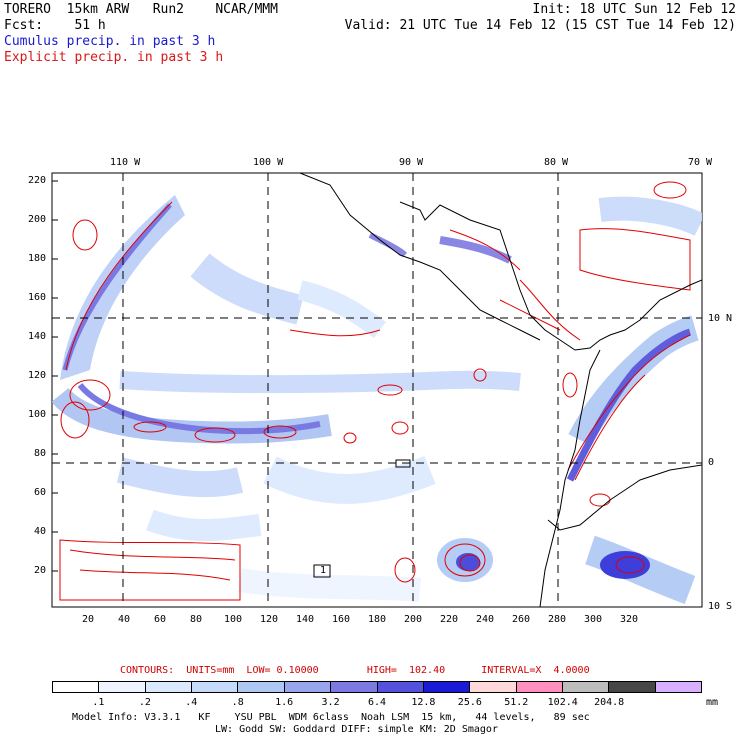 This screenshot has width=740, height=740. I want to click on lon-label-110w: 110 W, so click(125, 162).